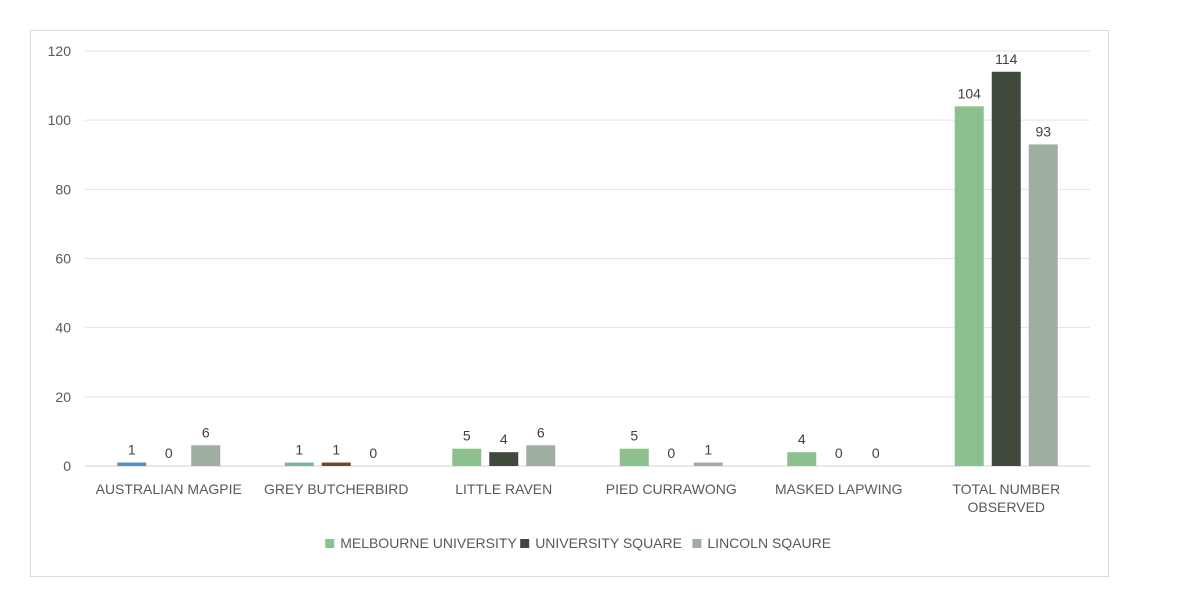  Describe the element at coordinates (970, 93) in the screenshot. I see `data-label: 104` at that location.